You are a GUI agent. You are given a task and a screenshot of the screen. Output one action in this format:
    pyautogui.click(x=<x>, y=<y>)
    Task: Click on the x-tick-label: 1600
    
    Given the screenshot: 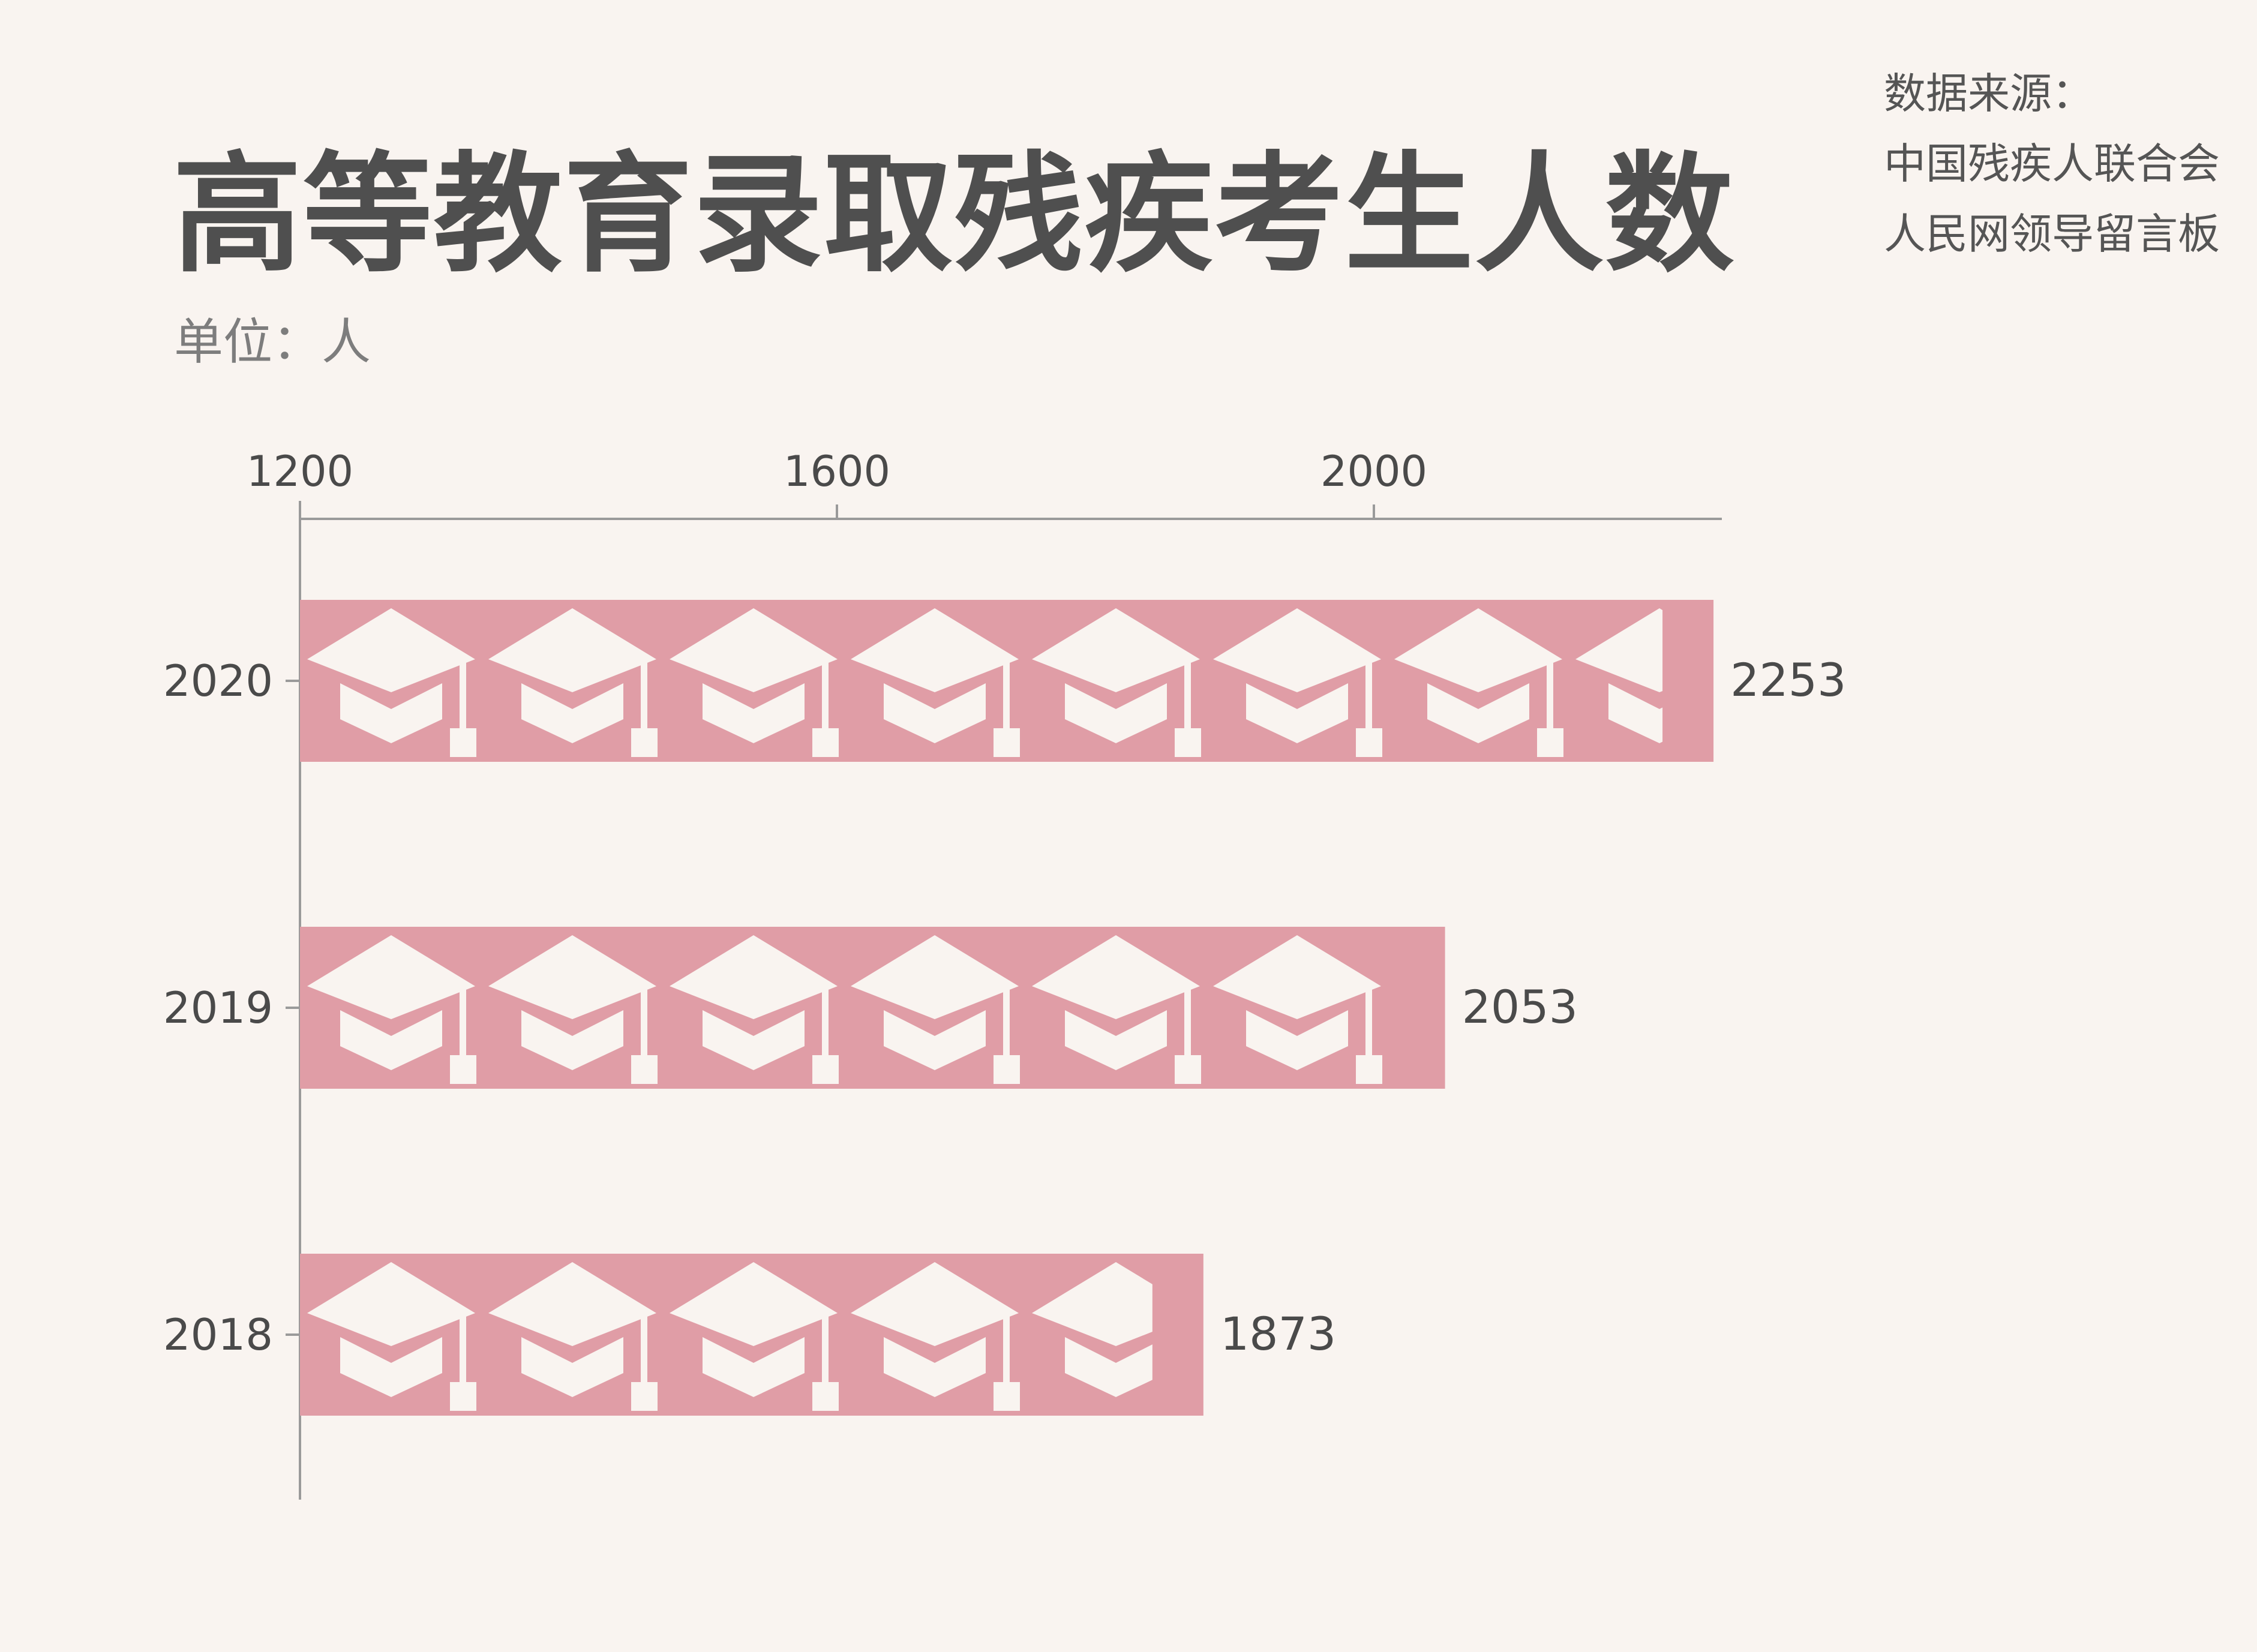 What is the action you would take?
    pyautogui.click(x=837, y=471)
    